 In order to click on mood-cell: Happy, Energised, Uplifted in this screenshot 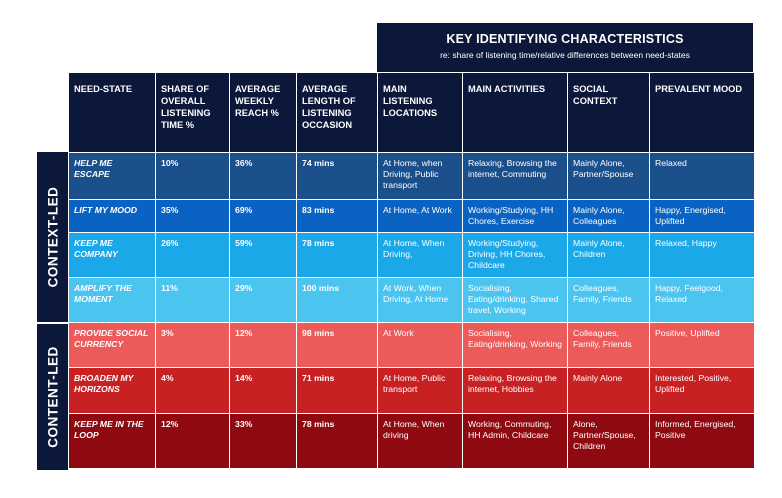, I will do `click(702, 216)`.